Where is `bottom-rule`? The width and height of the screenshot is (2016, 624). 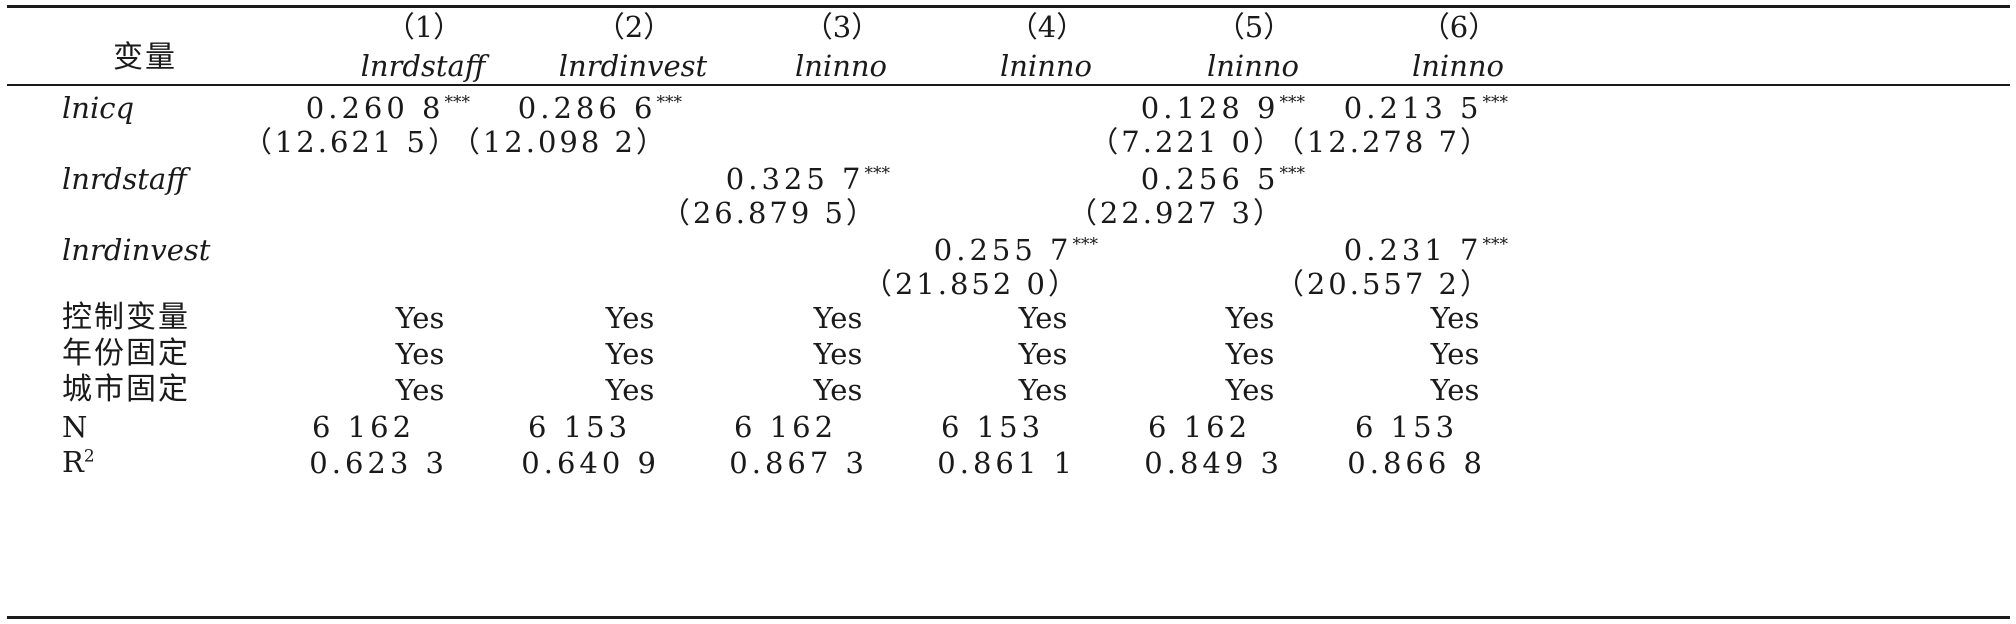 bottom-rule is located at coordinates (1008, 617).